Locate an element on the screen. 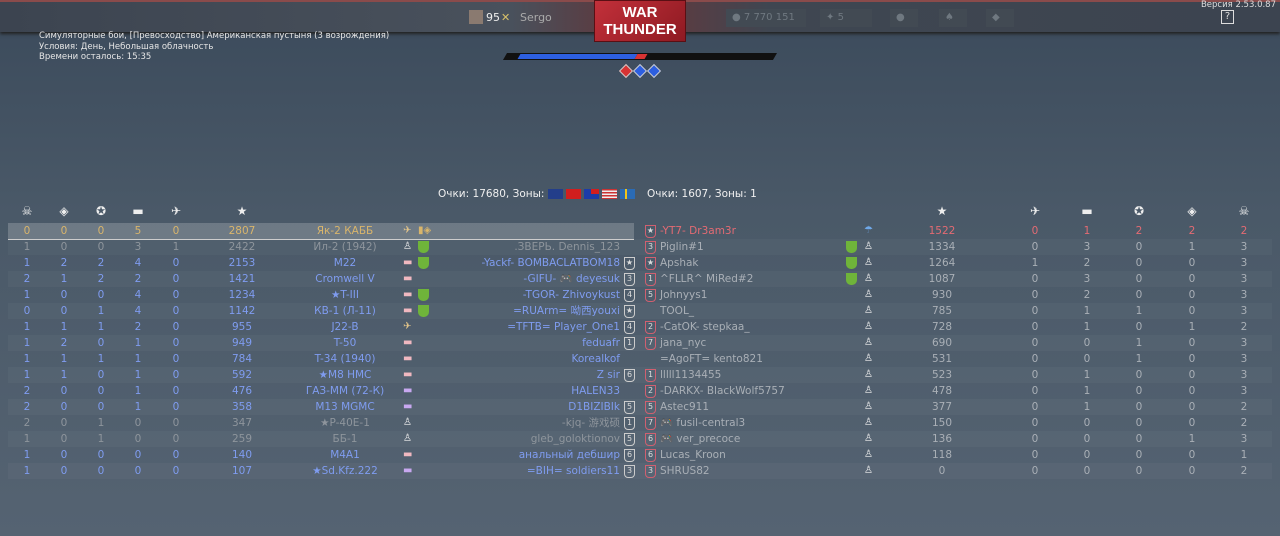 The image size is (1280, 536). player-name: ^FLLR^ MiRed#2 is located at coordinates (707, 279).